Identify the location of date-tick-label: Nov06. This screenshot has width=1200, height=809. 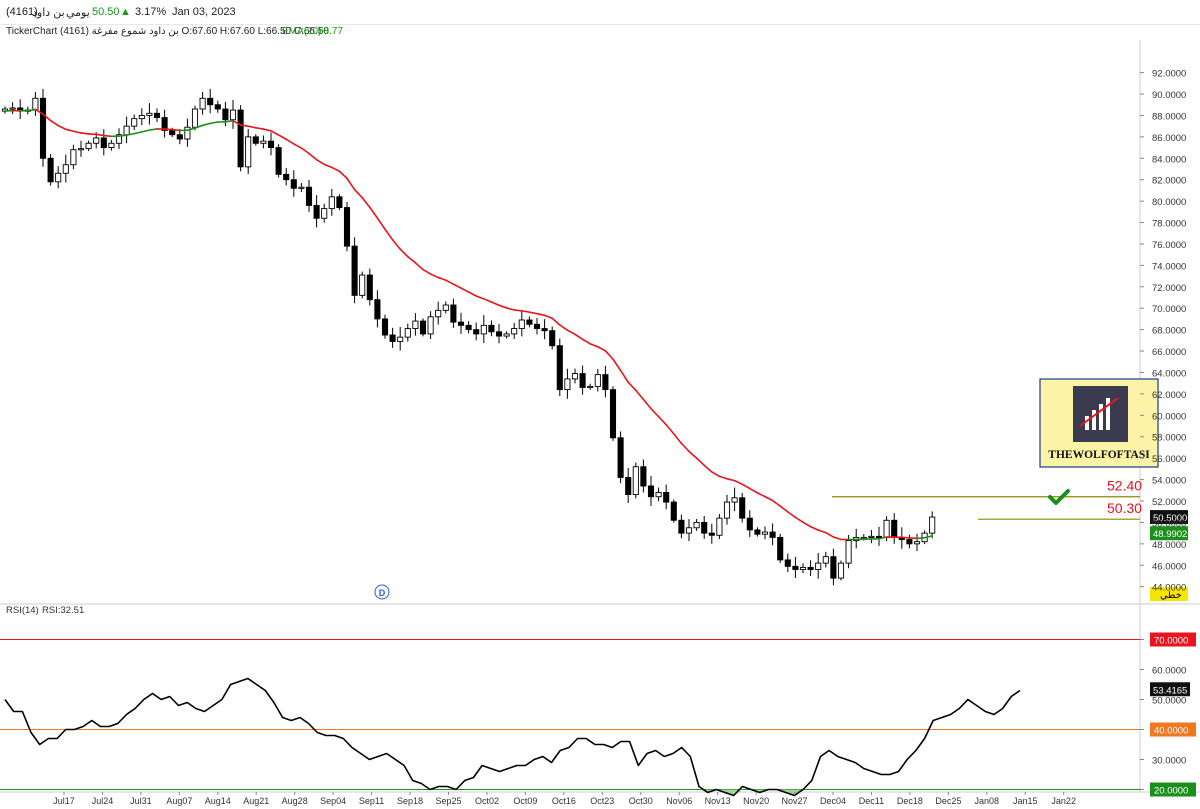
(679, 801).